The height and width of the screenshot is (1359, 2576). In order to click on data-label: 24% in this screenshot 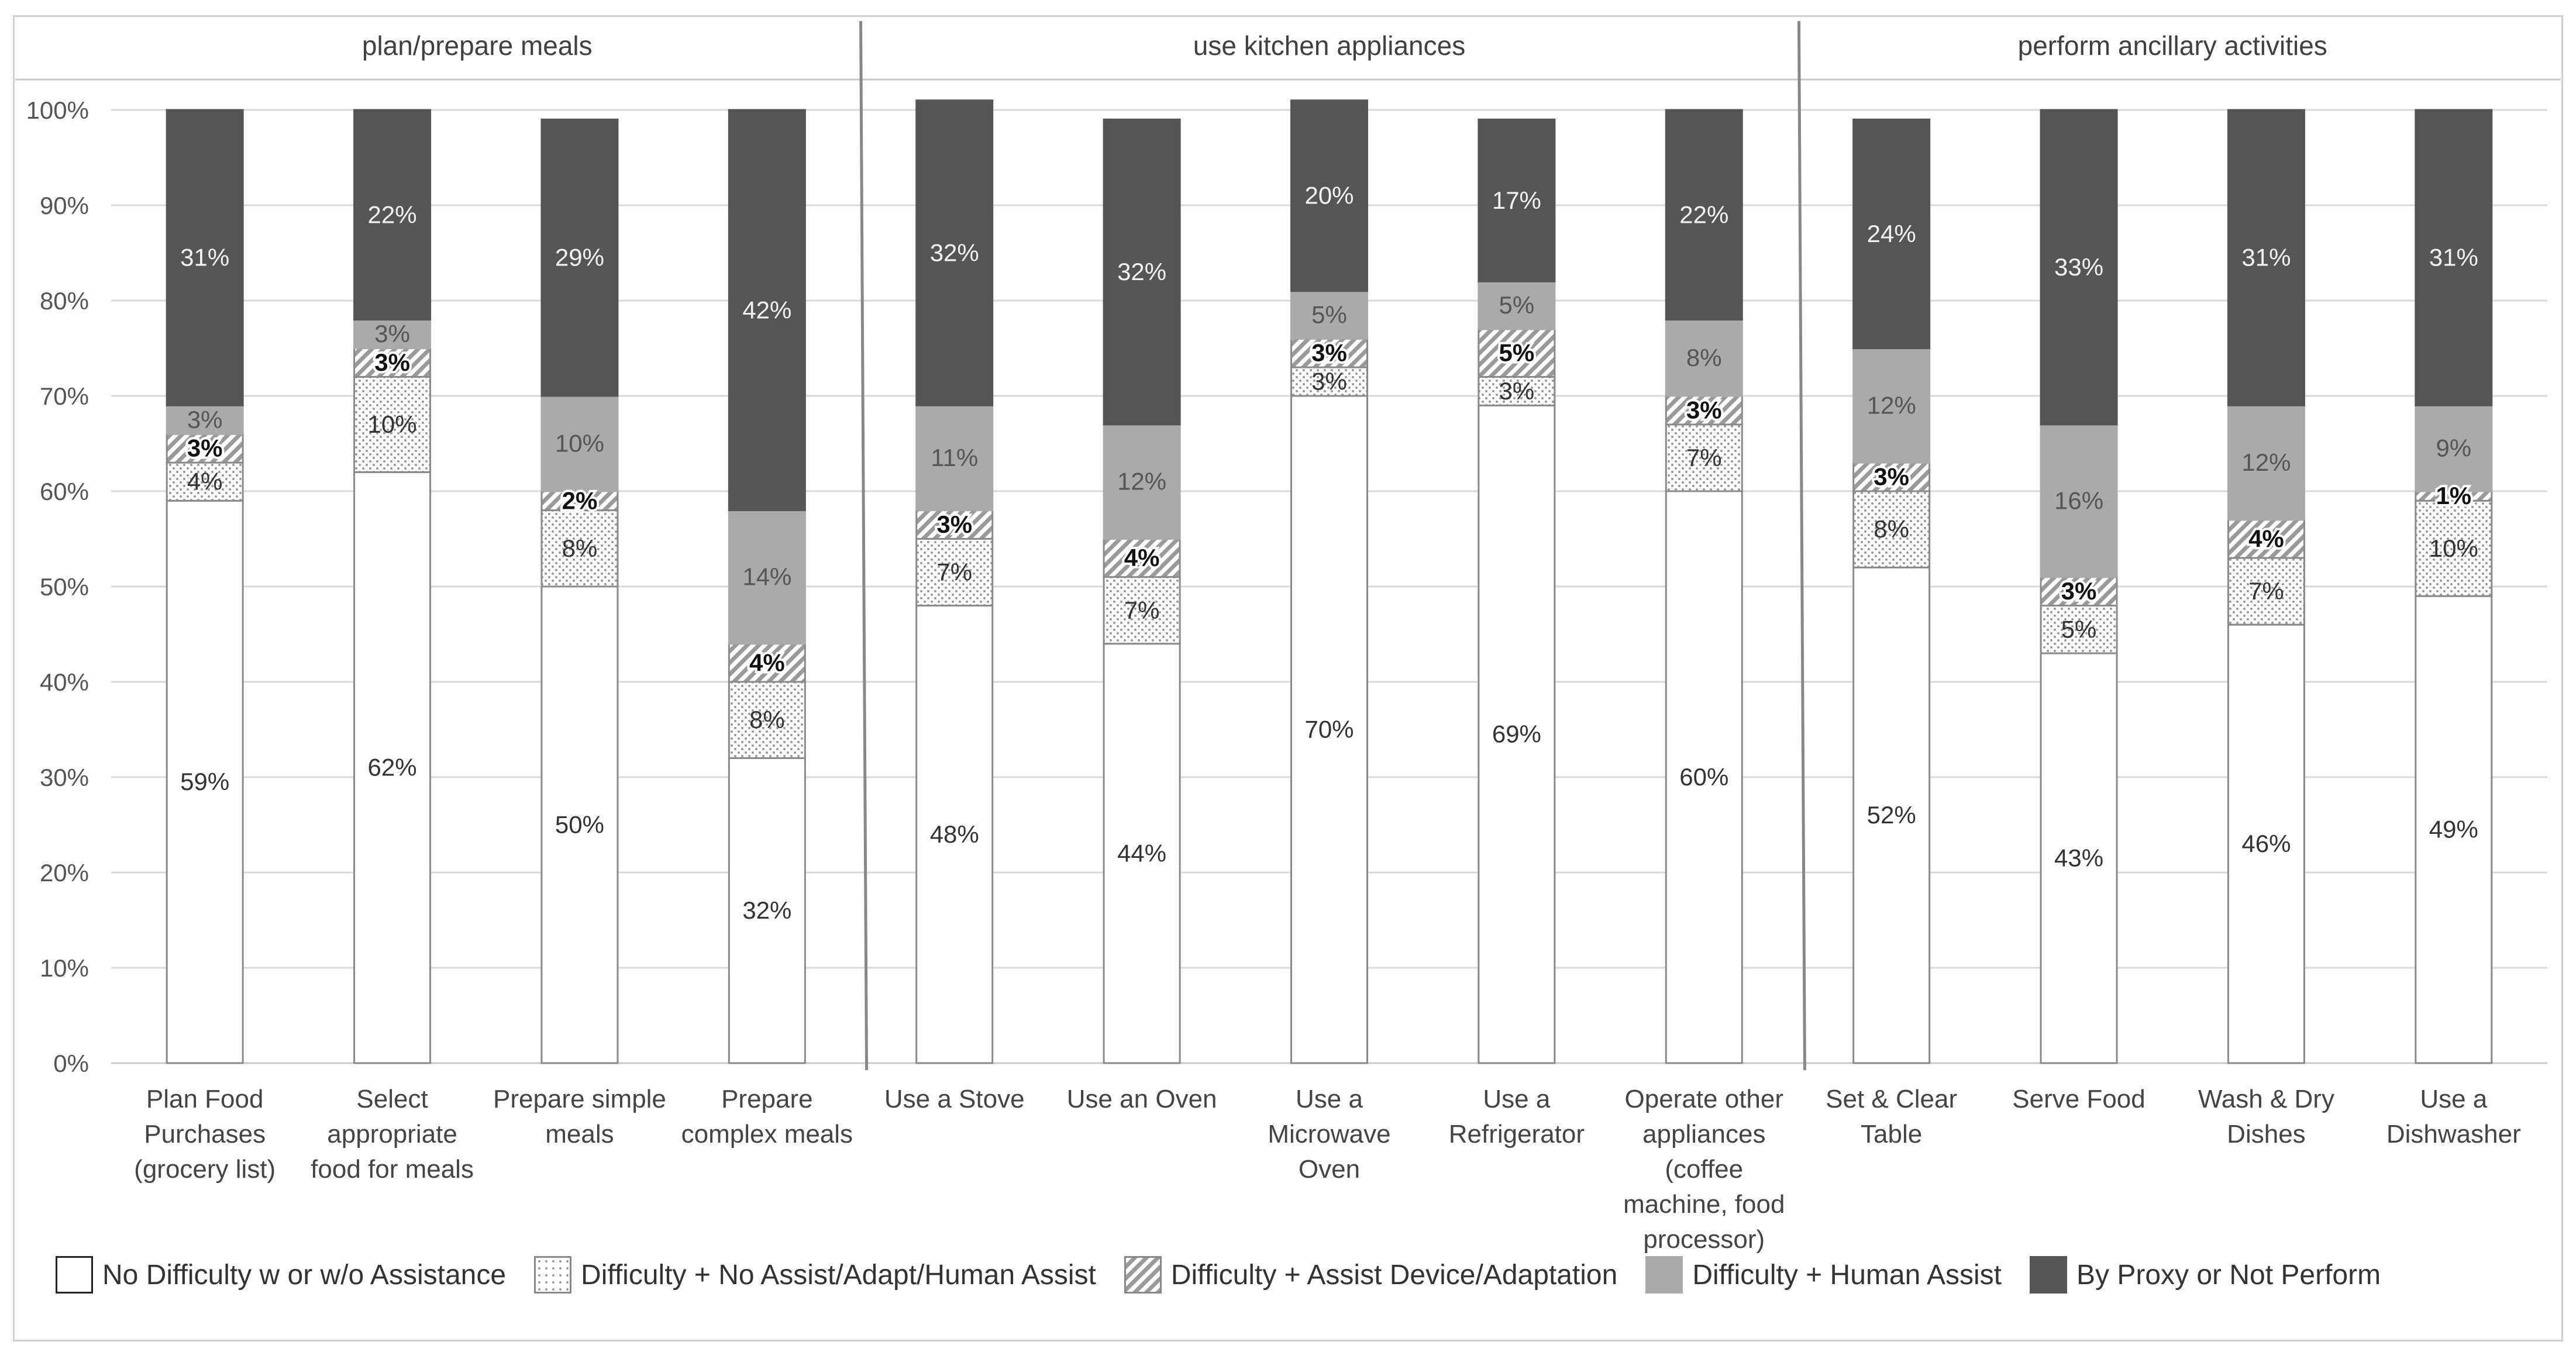, I will do `click(1891, 233)`.